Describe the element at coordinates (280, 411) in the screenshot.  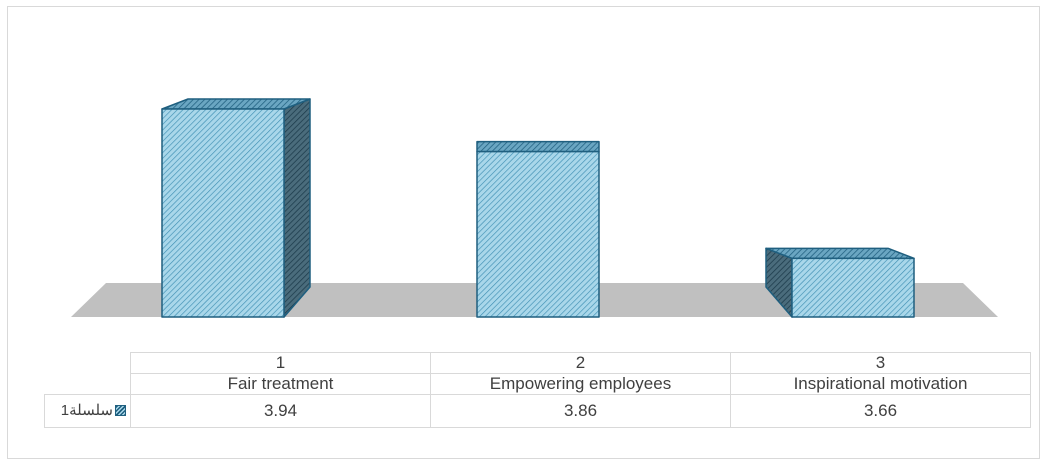
I see `data-value-label: 3.94` at that location.